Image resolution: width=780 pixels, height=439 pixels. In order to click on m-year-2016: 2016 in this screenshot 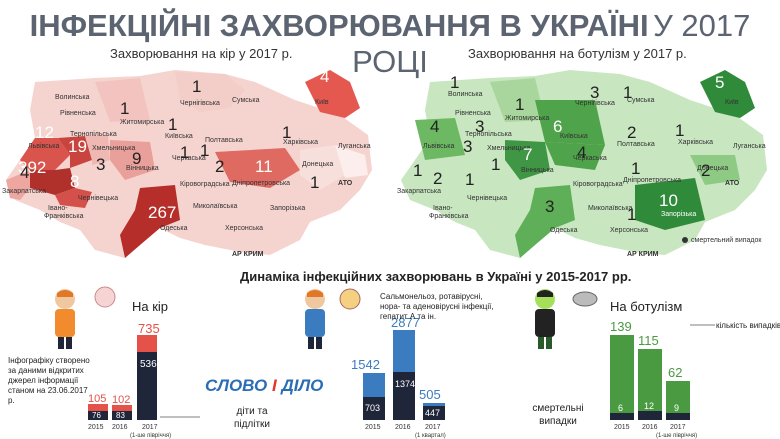, I will do `click(120, 427)`.